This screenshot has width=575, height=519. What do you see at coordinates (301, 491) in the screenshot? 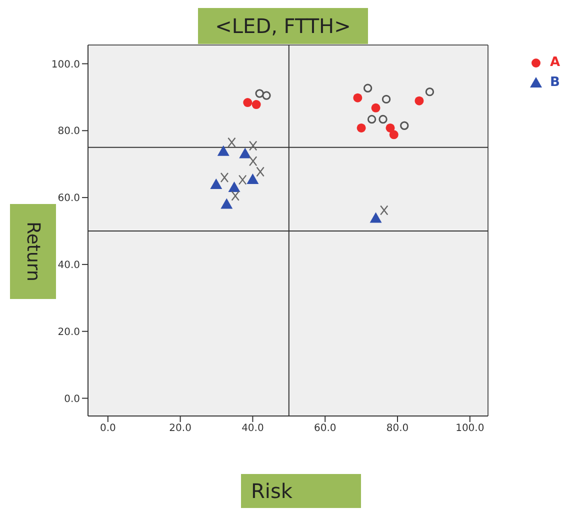
I see `x-axis-title: Risk` at bounding box center [301, 491].